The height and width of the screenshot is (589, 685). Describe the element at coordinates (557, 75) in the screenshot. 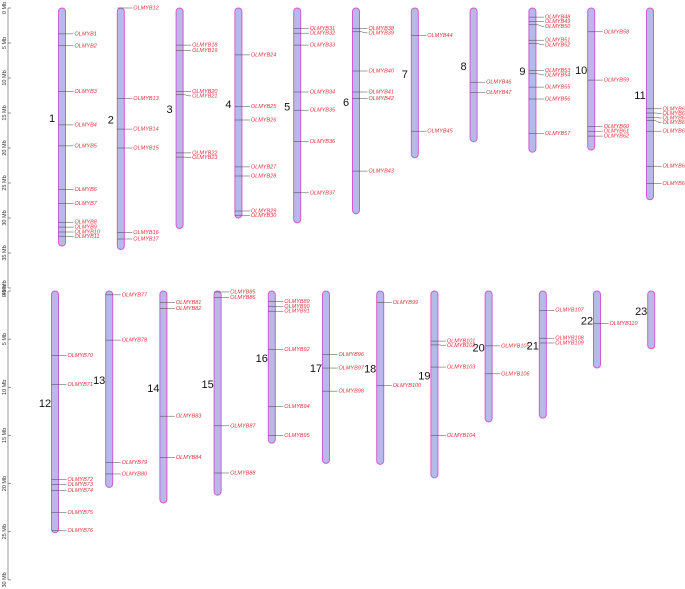

I see `gene-label: OLMYB54` at that location.